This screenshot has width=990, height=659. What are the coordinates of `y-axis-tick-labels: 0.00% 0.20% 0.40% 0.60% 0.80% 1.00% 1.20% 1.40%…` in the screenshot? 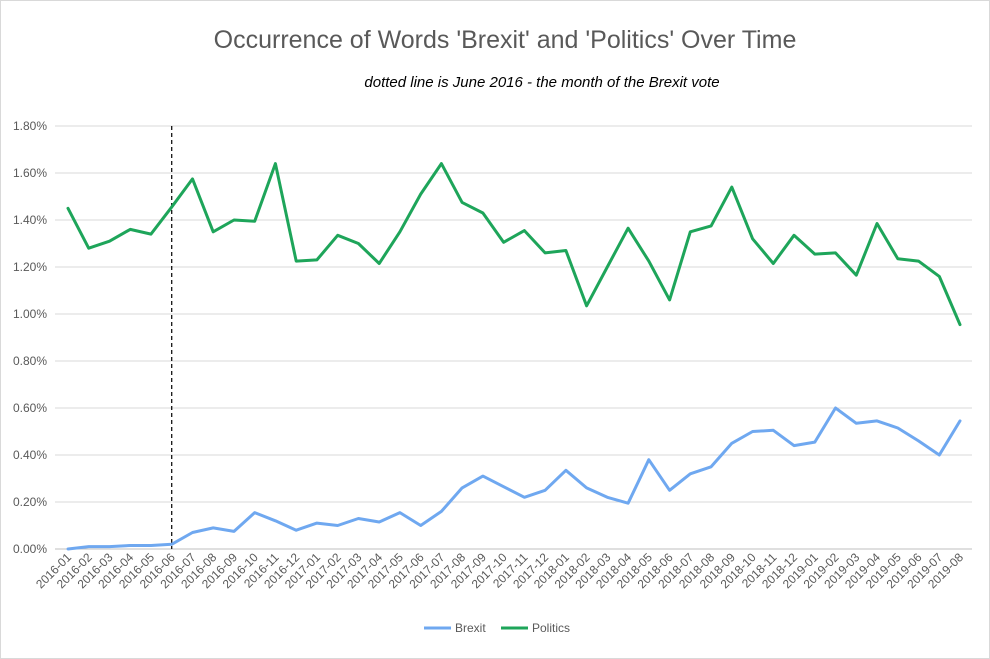 It's located at (30, 337).